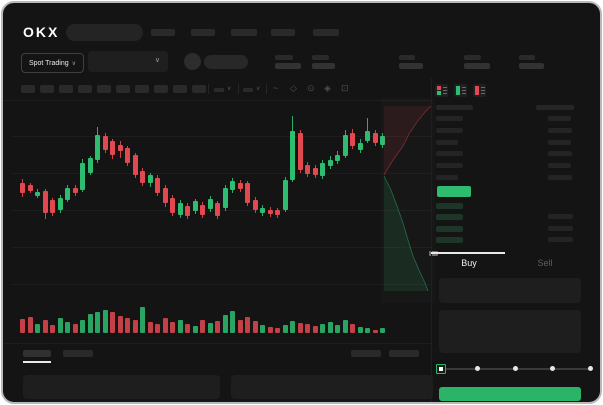  I want to click on orderbook-combined-icon, so click(441, 90).